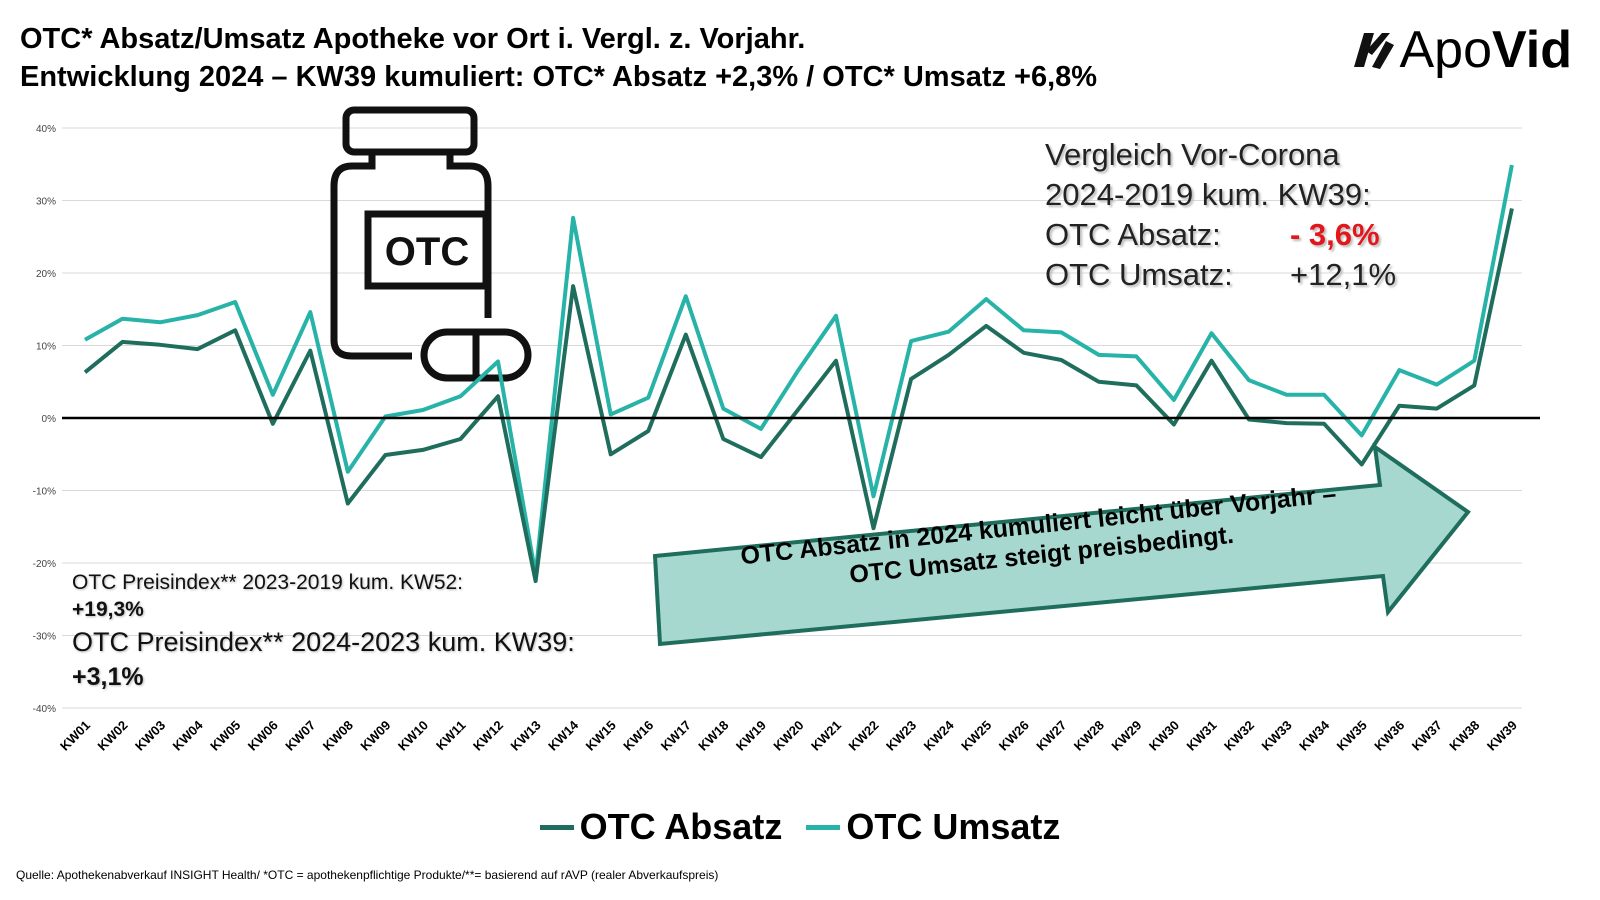  Describe the element at coordinates (800, 827) in the screenshot. I see `chart-legend: OTC Absatz OTC Umsatz` at that location.